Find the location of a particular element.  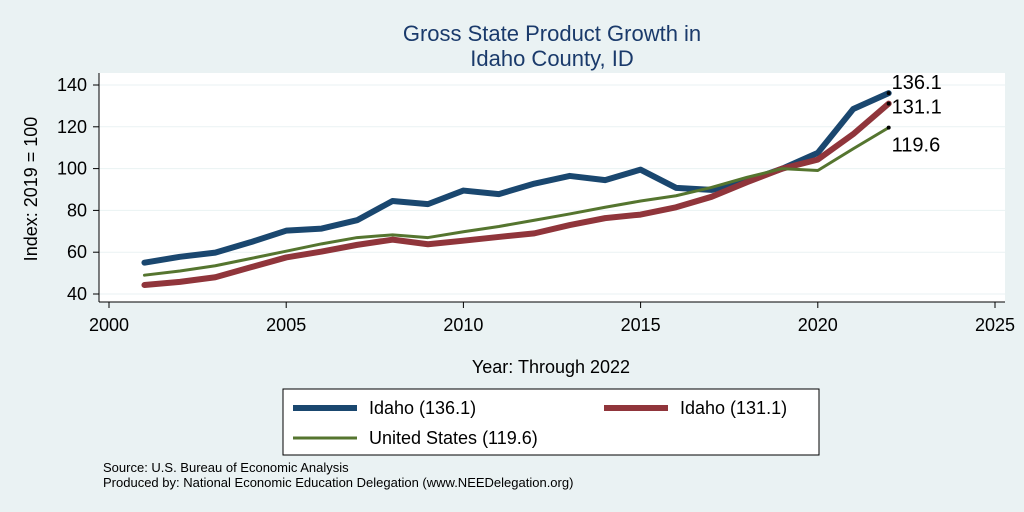

end-value-label: 119.6 is located at coordinates (916, 146).